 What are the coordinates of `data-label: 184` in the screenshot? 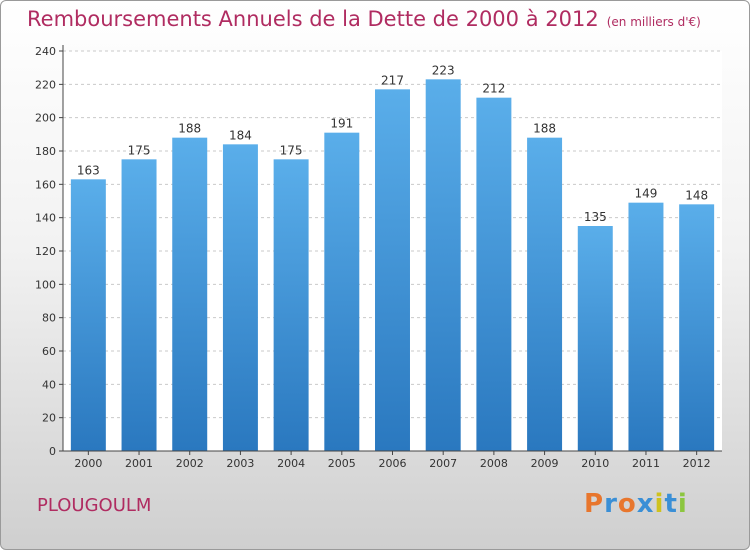 It's located at (240, 135).